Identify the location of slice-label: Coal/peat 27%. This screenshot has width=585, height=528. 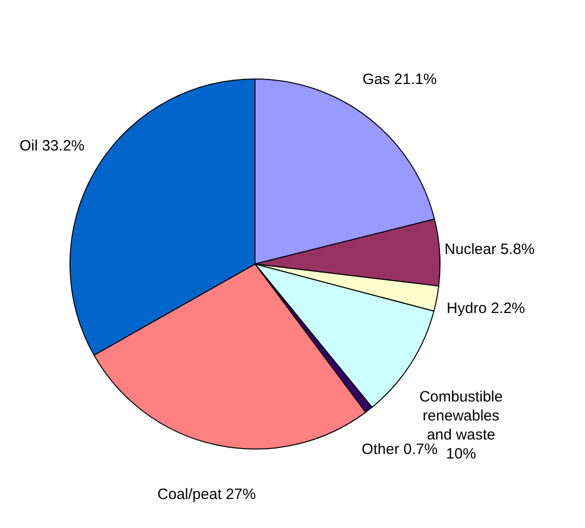
(206, 494).